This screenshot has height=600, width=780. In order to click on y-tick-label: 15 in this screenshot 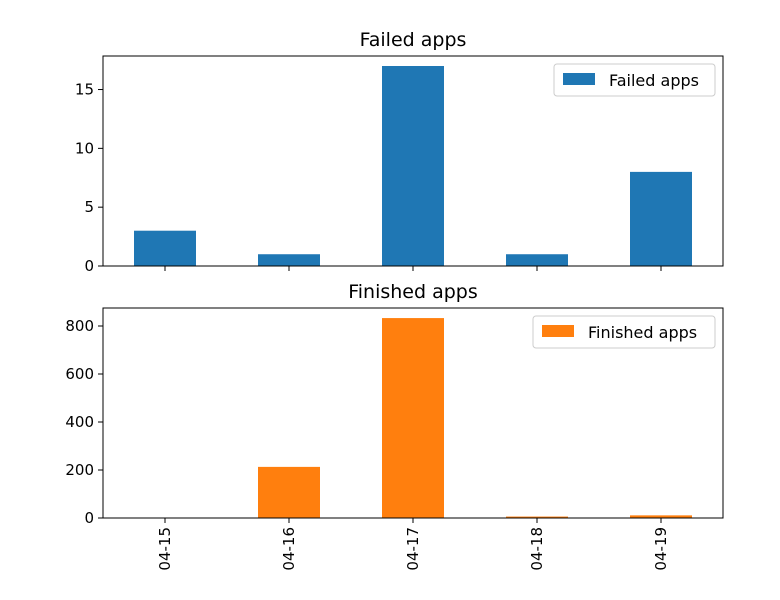, I will do `click(84, 90)`.